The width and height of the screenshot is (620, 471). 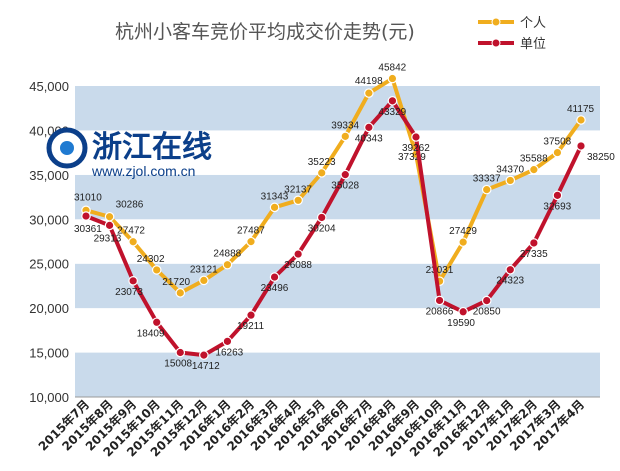 What do you see at coordinates (298, 265) in the screenshot?
I see `data-label: 26088` at bounding box center [298, 265].